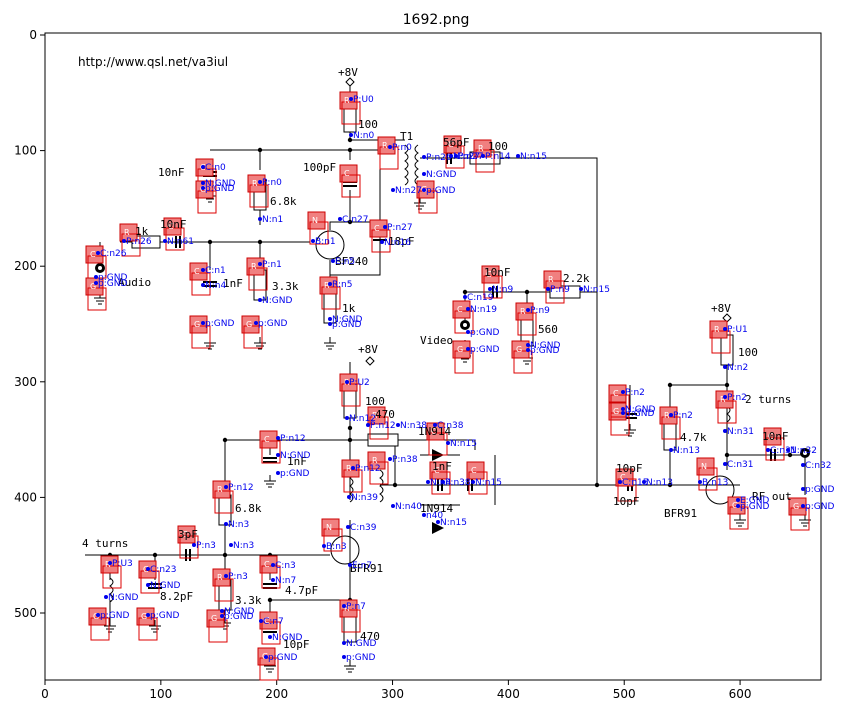 Image resolution: width=852 pixels, height=714 pixels. What do you see at coordinates (188, 534) in the screenshot?
I see `val-c3pf: 3pF` at bounding box center [188, 534].